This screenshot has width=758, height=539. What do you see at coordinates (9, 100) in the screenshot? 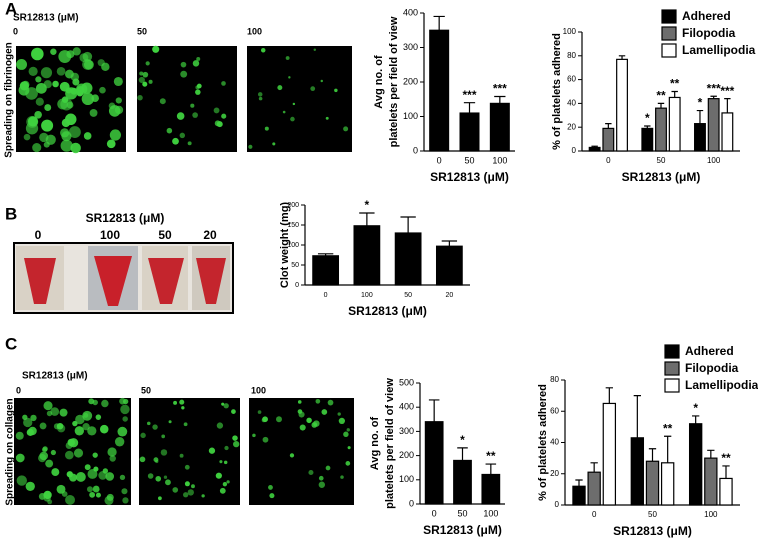
I see `image-side-label: Spreading on fibrinogen` at bounding box center [9, 100].